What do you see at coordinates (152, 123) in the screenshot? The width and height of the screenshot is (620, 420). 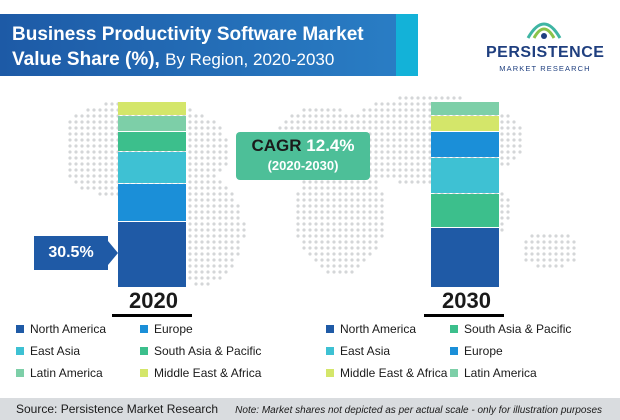 I see `bar-segment-2020-latin-america` at bounding box center [152, 123].